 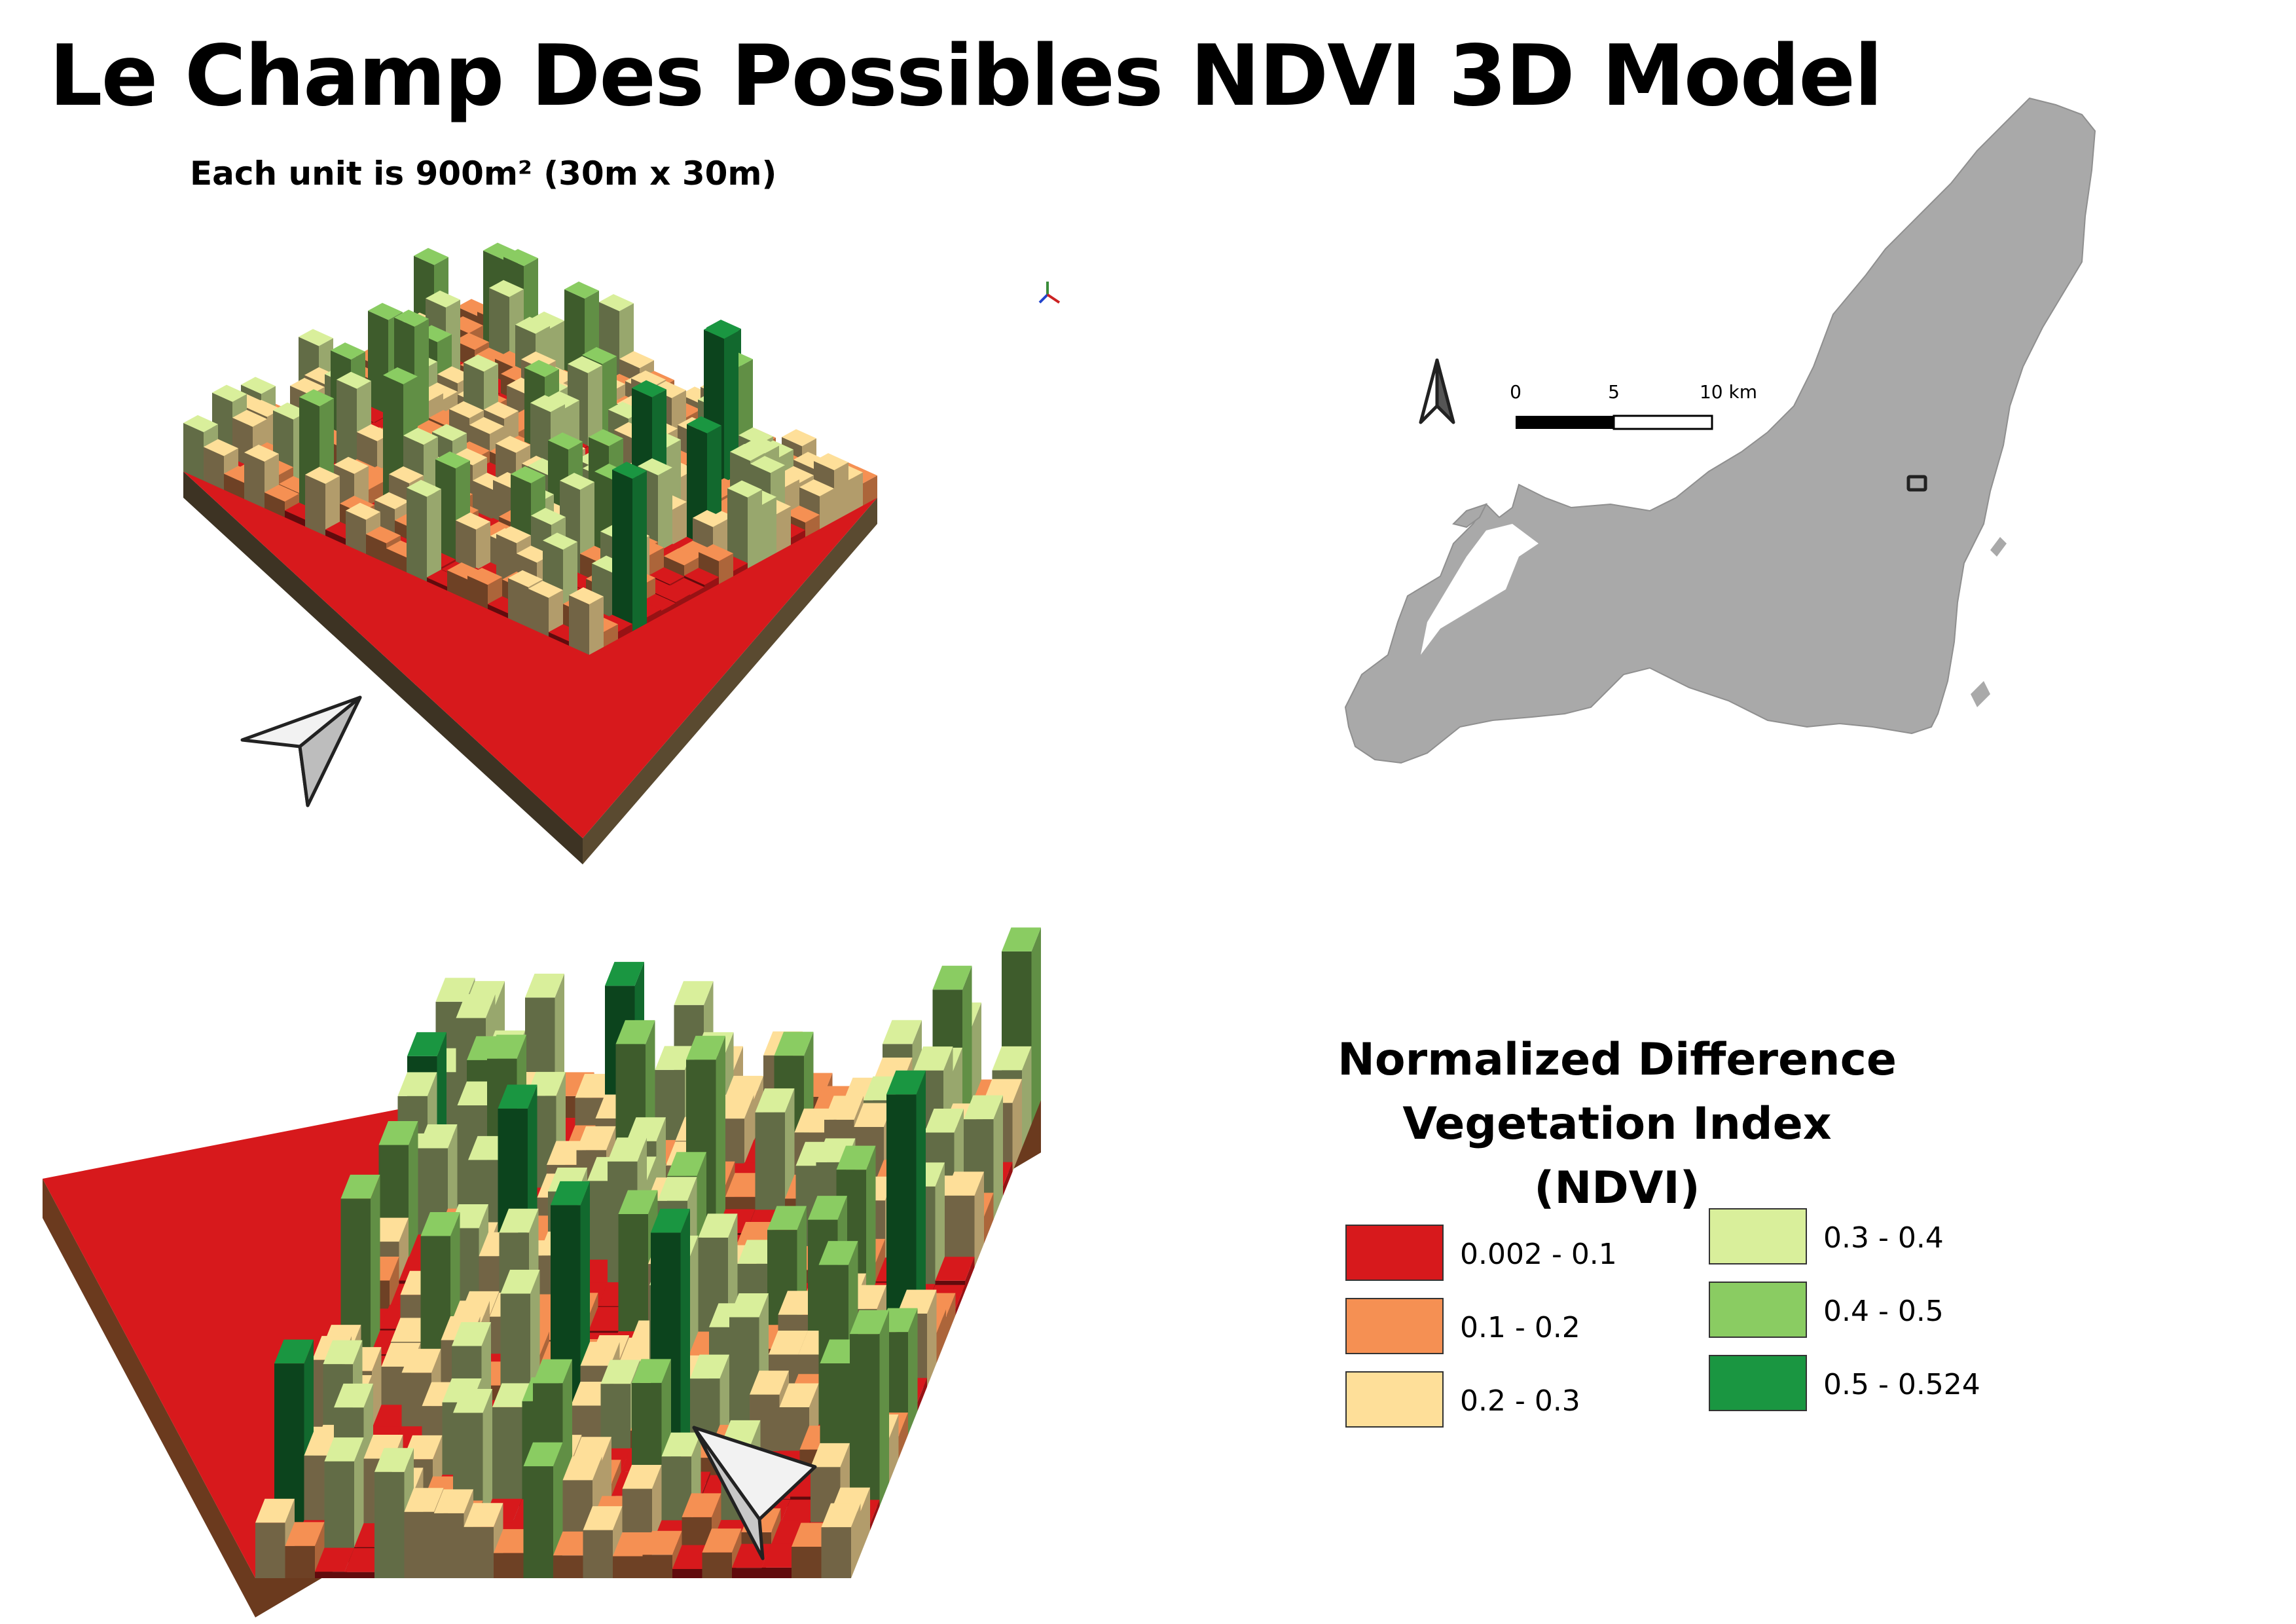 I want to click on legend-label: 0.002 - 0.1, so click(x=1538, y=1254).